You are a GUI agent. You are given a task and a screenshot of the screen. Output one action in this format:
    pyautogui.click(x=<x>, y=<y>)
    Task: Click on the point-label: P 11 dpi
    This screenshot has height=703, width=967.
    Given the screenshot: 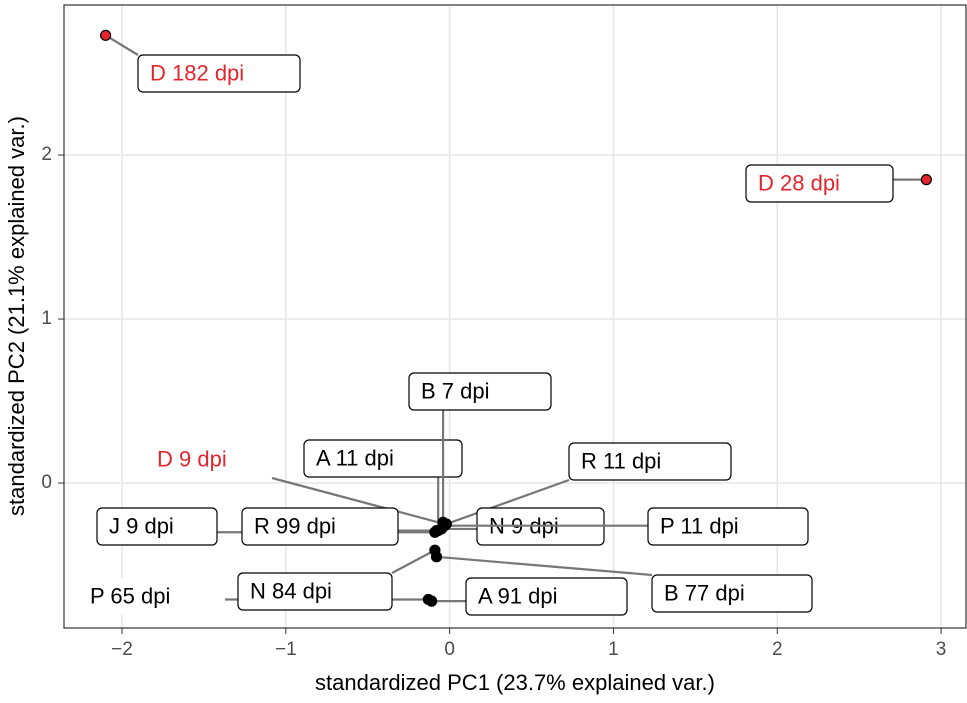 What is the action you would take?
    pyautogui.click(x=699, y=525)
    